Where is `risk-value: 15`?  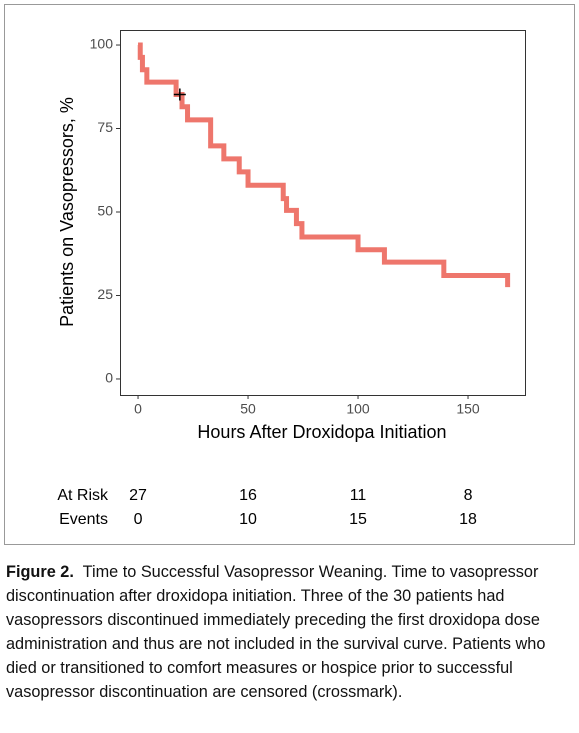
risk-value: 15 is located at coordinates (358, 519).